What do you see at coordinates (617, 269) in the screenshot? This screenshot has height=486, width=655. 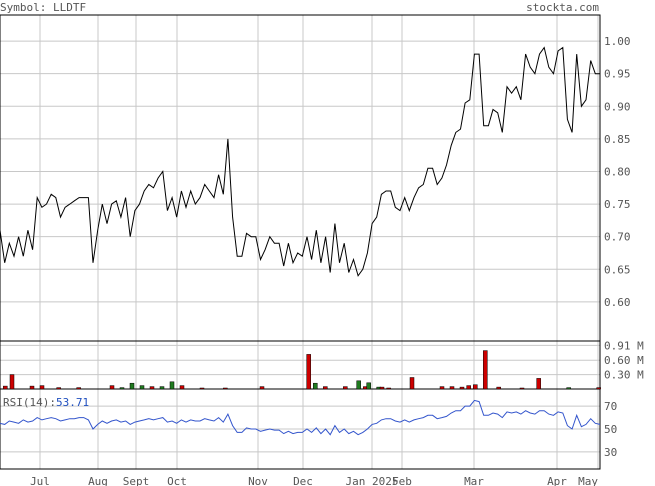 I see `price-y-tick-label: 0.65` at bounding box center [617, 269].